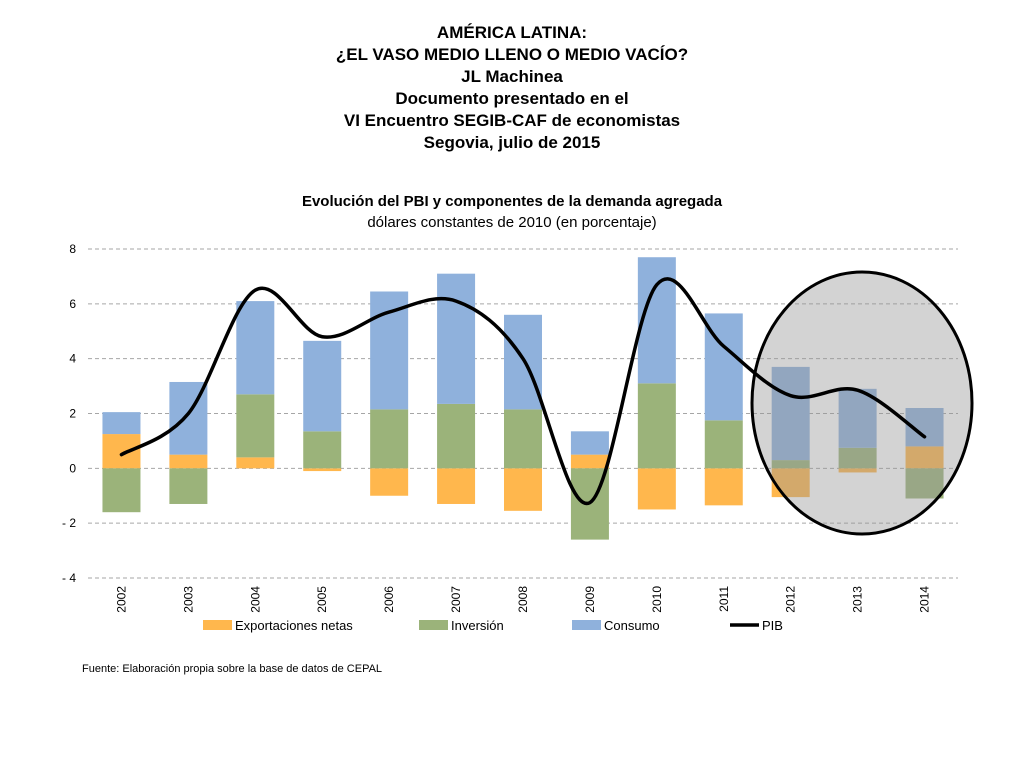 The width and height of the screenshot is (1024, 768). I want to click on x-tick-label: 2007, so click(456, 599).